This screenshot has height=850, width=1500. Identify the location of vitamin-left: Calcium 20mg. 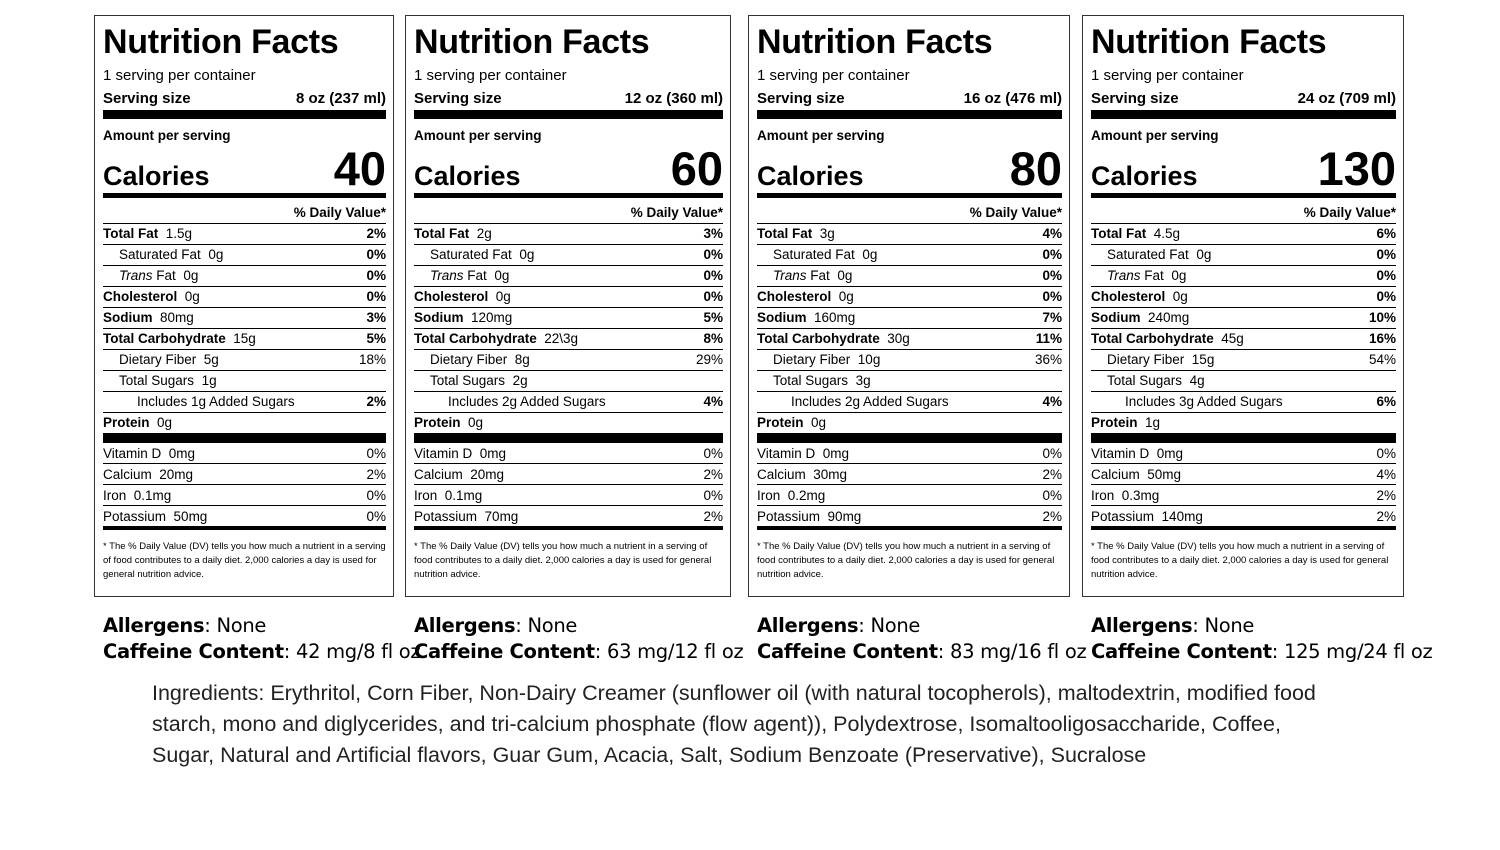
(459, 474).